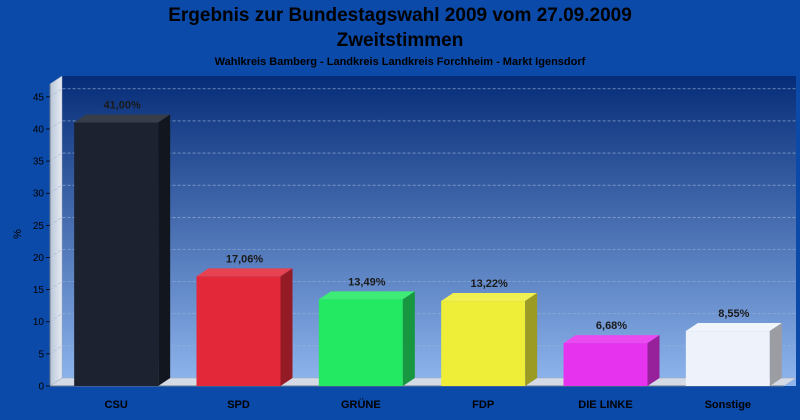 Image resolution: width=800 pixels, height=420 pixels. Describe the element at coordinates (367, 282) in the screenshot. I see `data-label: 13,49%` at that location.